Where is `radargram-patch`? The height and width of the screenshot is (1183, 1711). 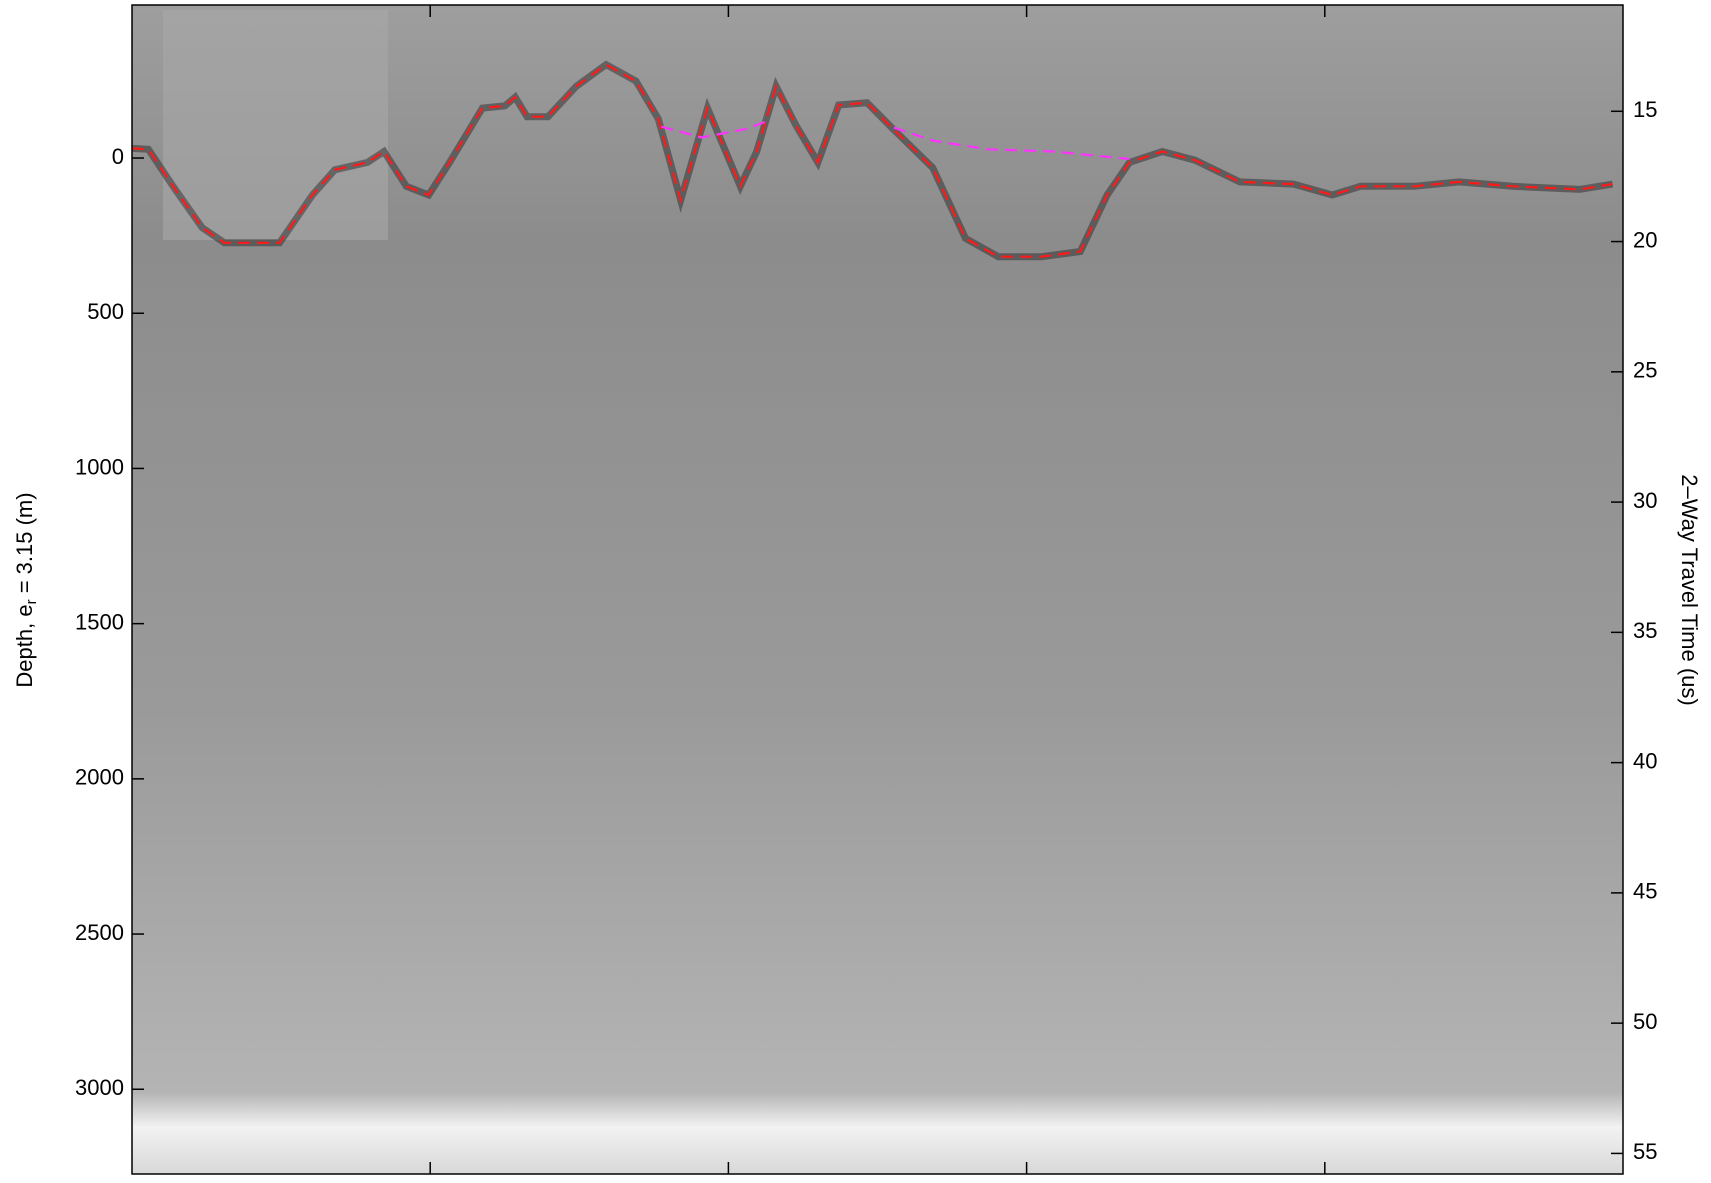 radargram-patch is located at coordinates (275, 125).